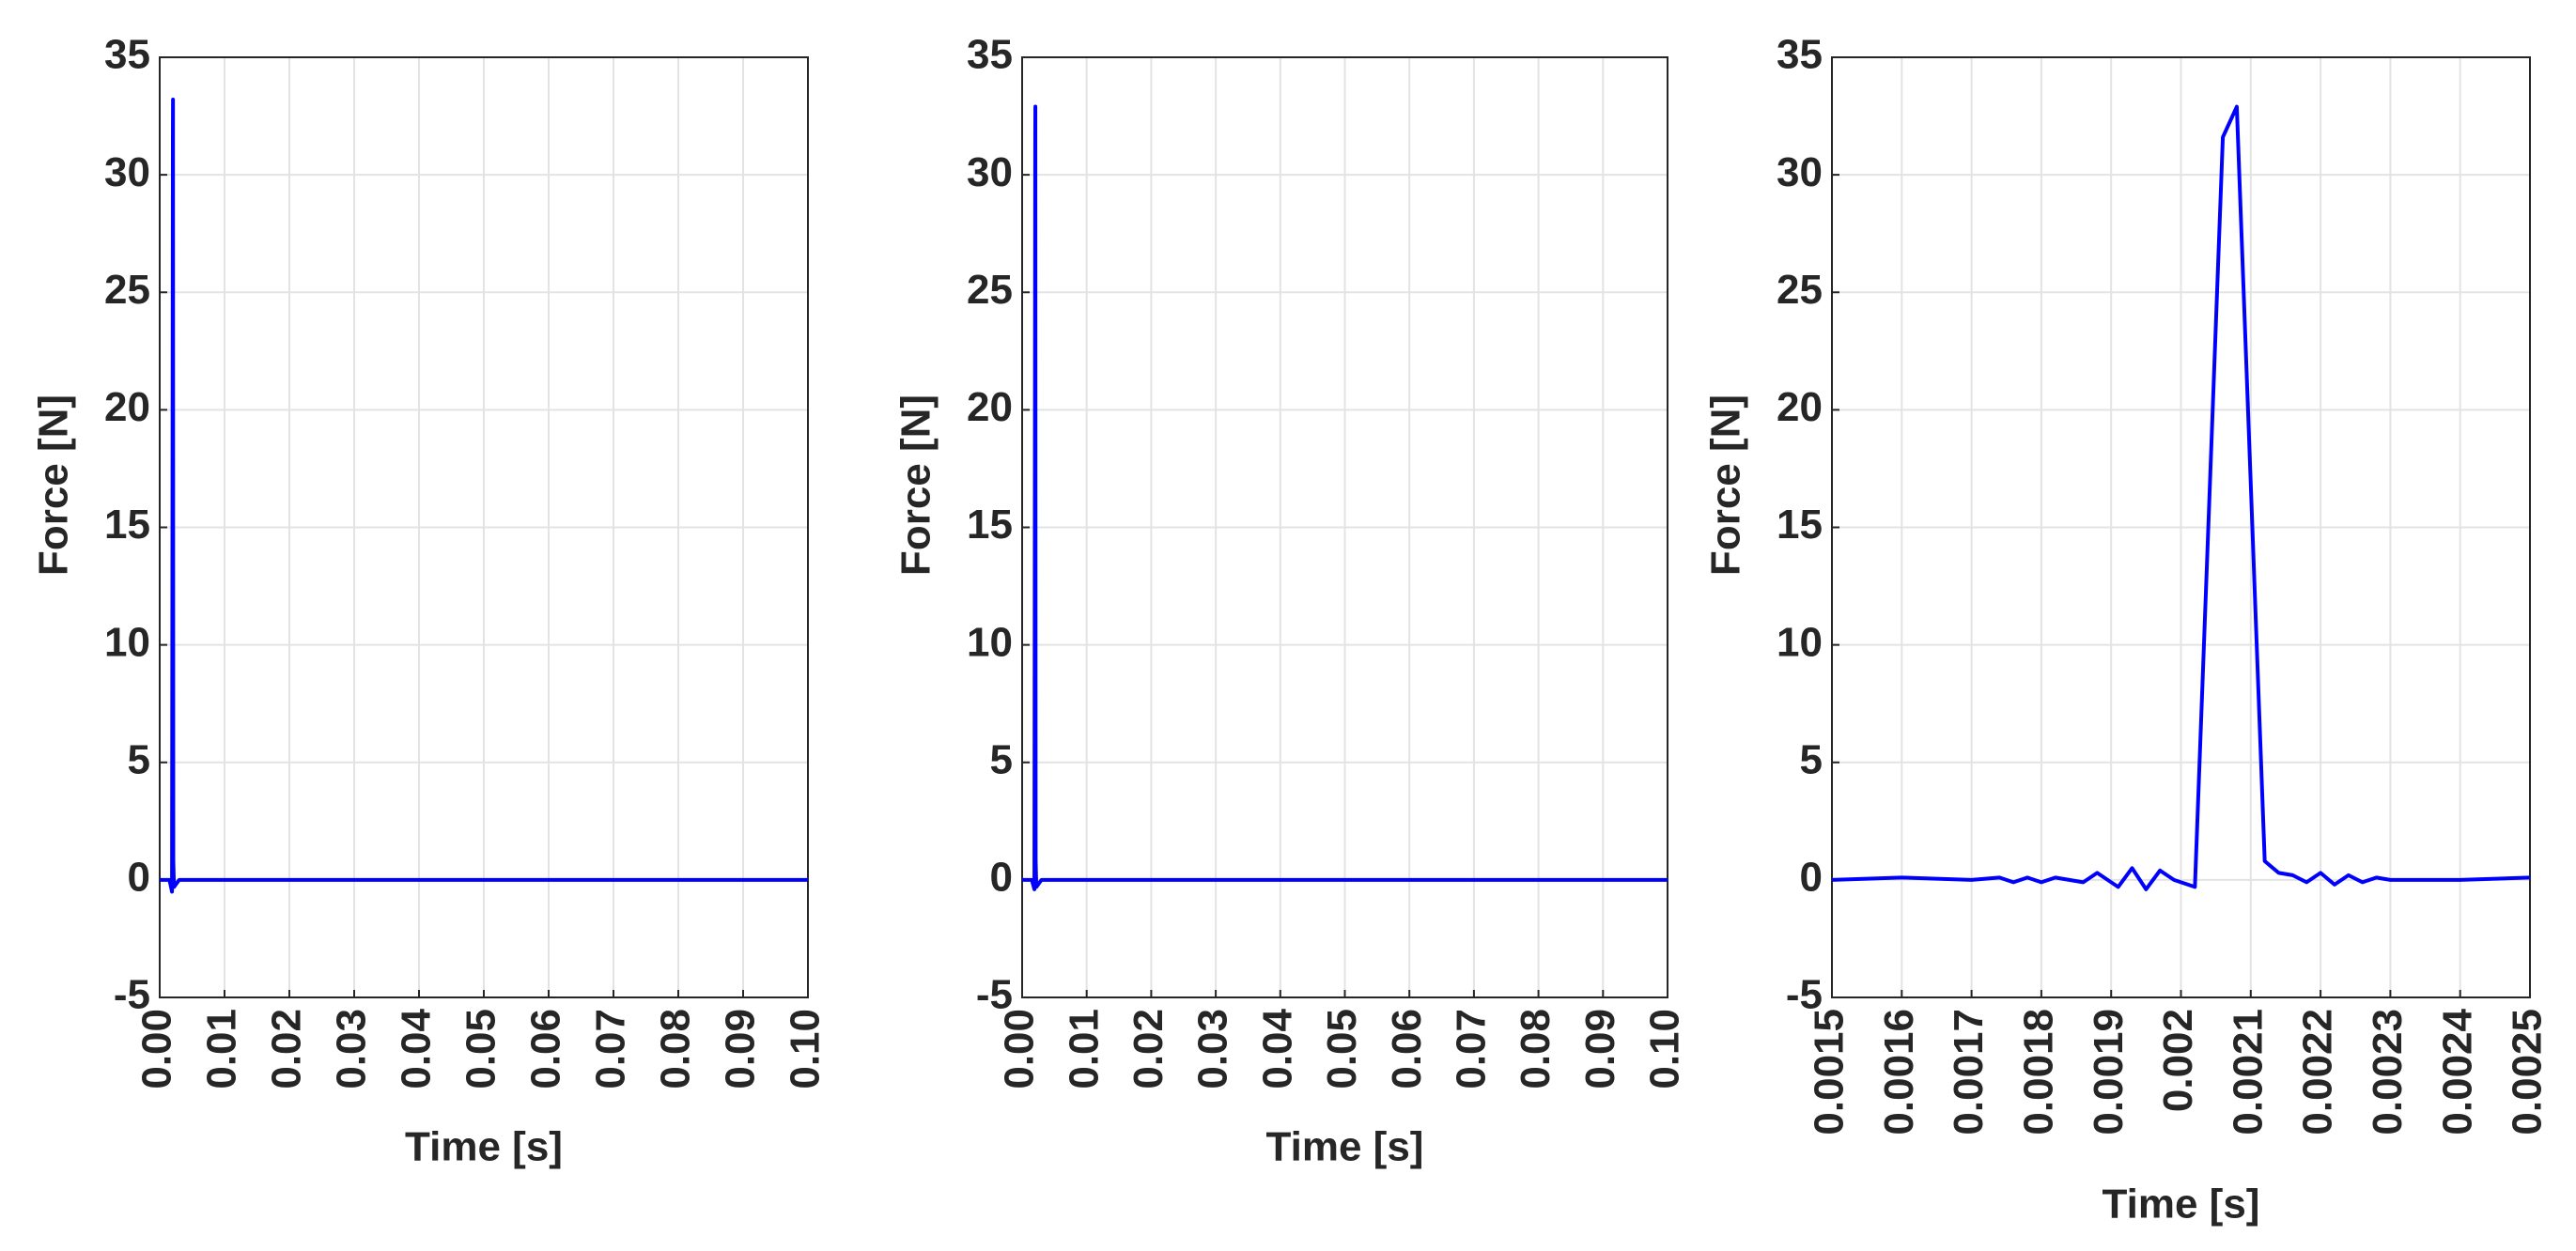  What do you see at coordinates (1969, 1072) in the screenshot?
I see `x-tick-label: 0.0017` at bounding box center [1969, 1072].